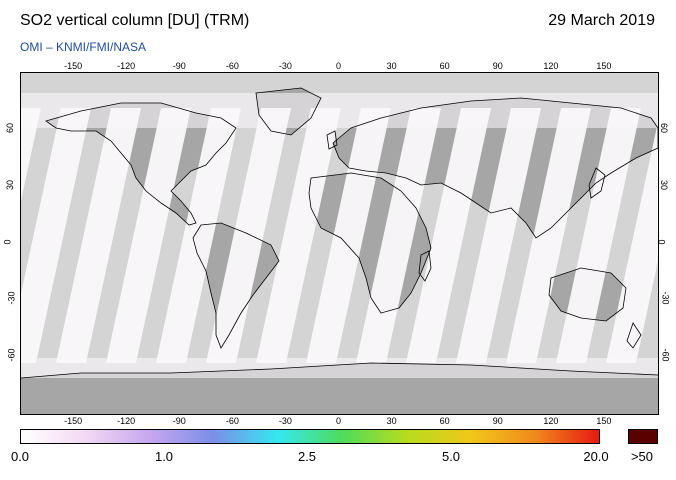 The width and height of the screenshot is (676, 480). I want to click on north-america, so click(141, 164).